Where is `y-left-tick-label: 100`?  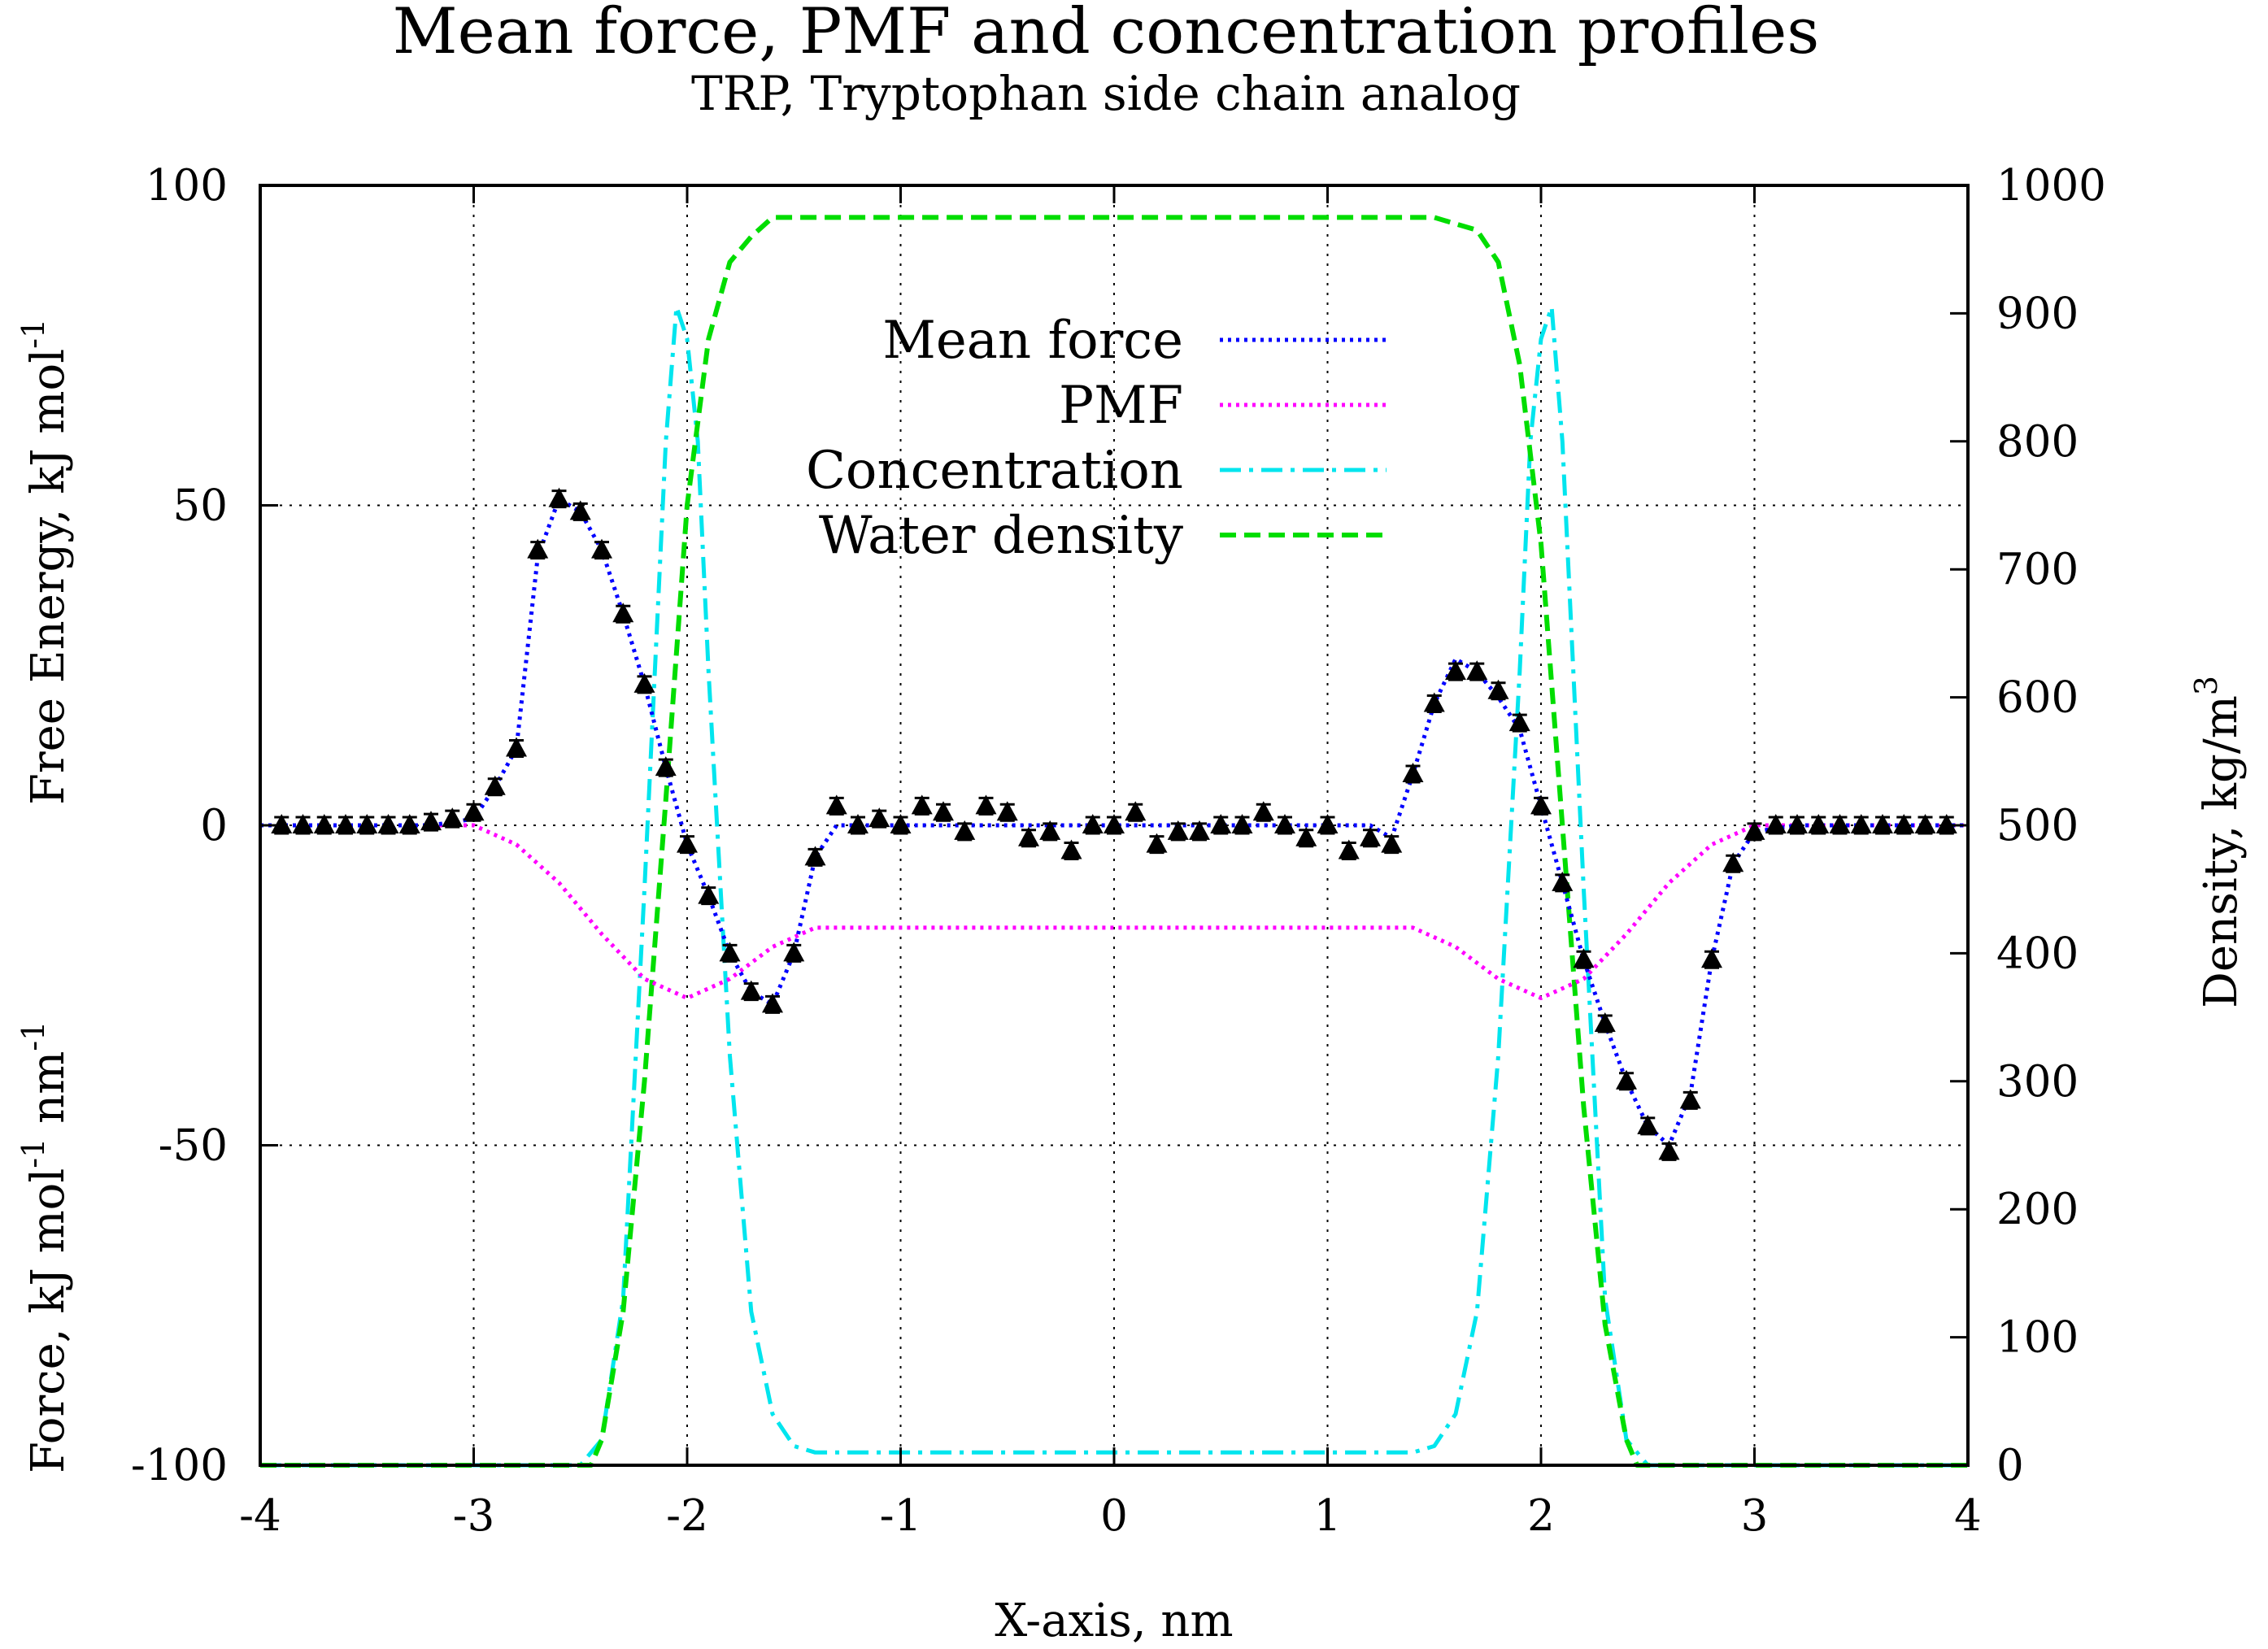 y-left-tick-label: 100 is located at coordinates (187, 186).